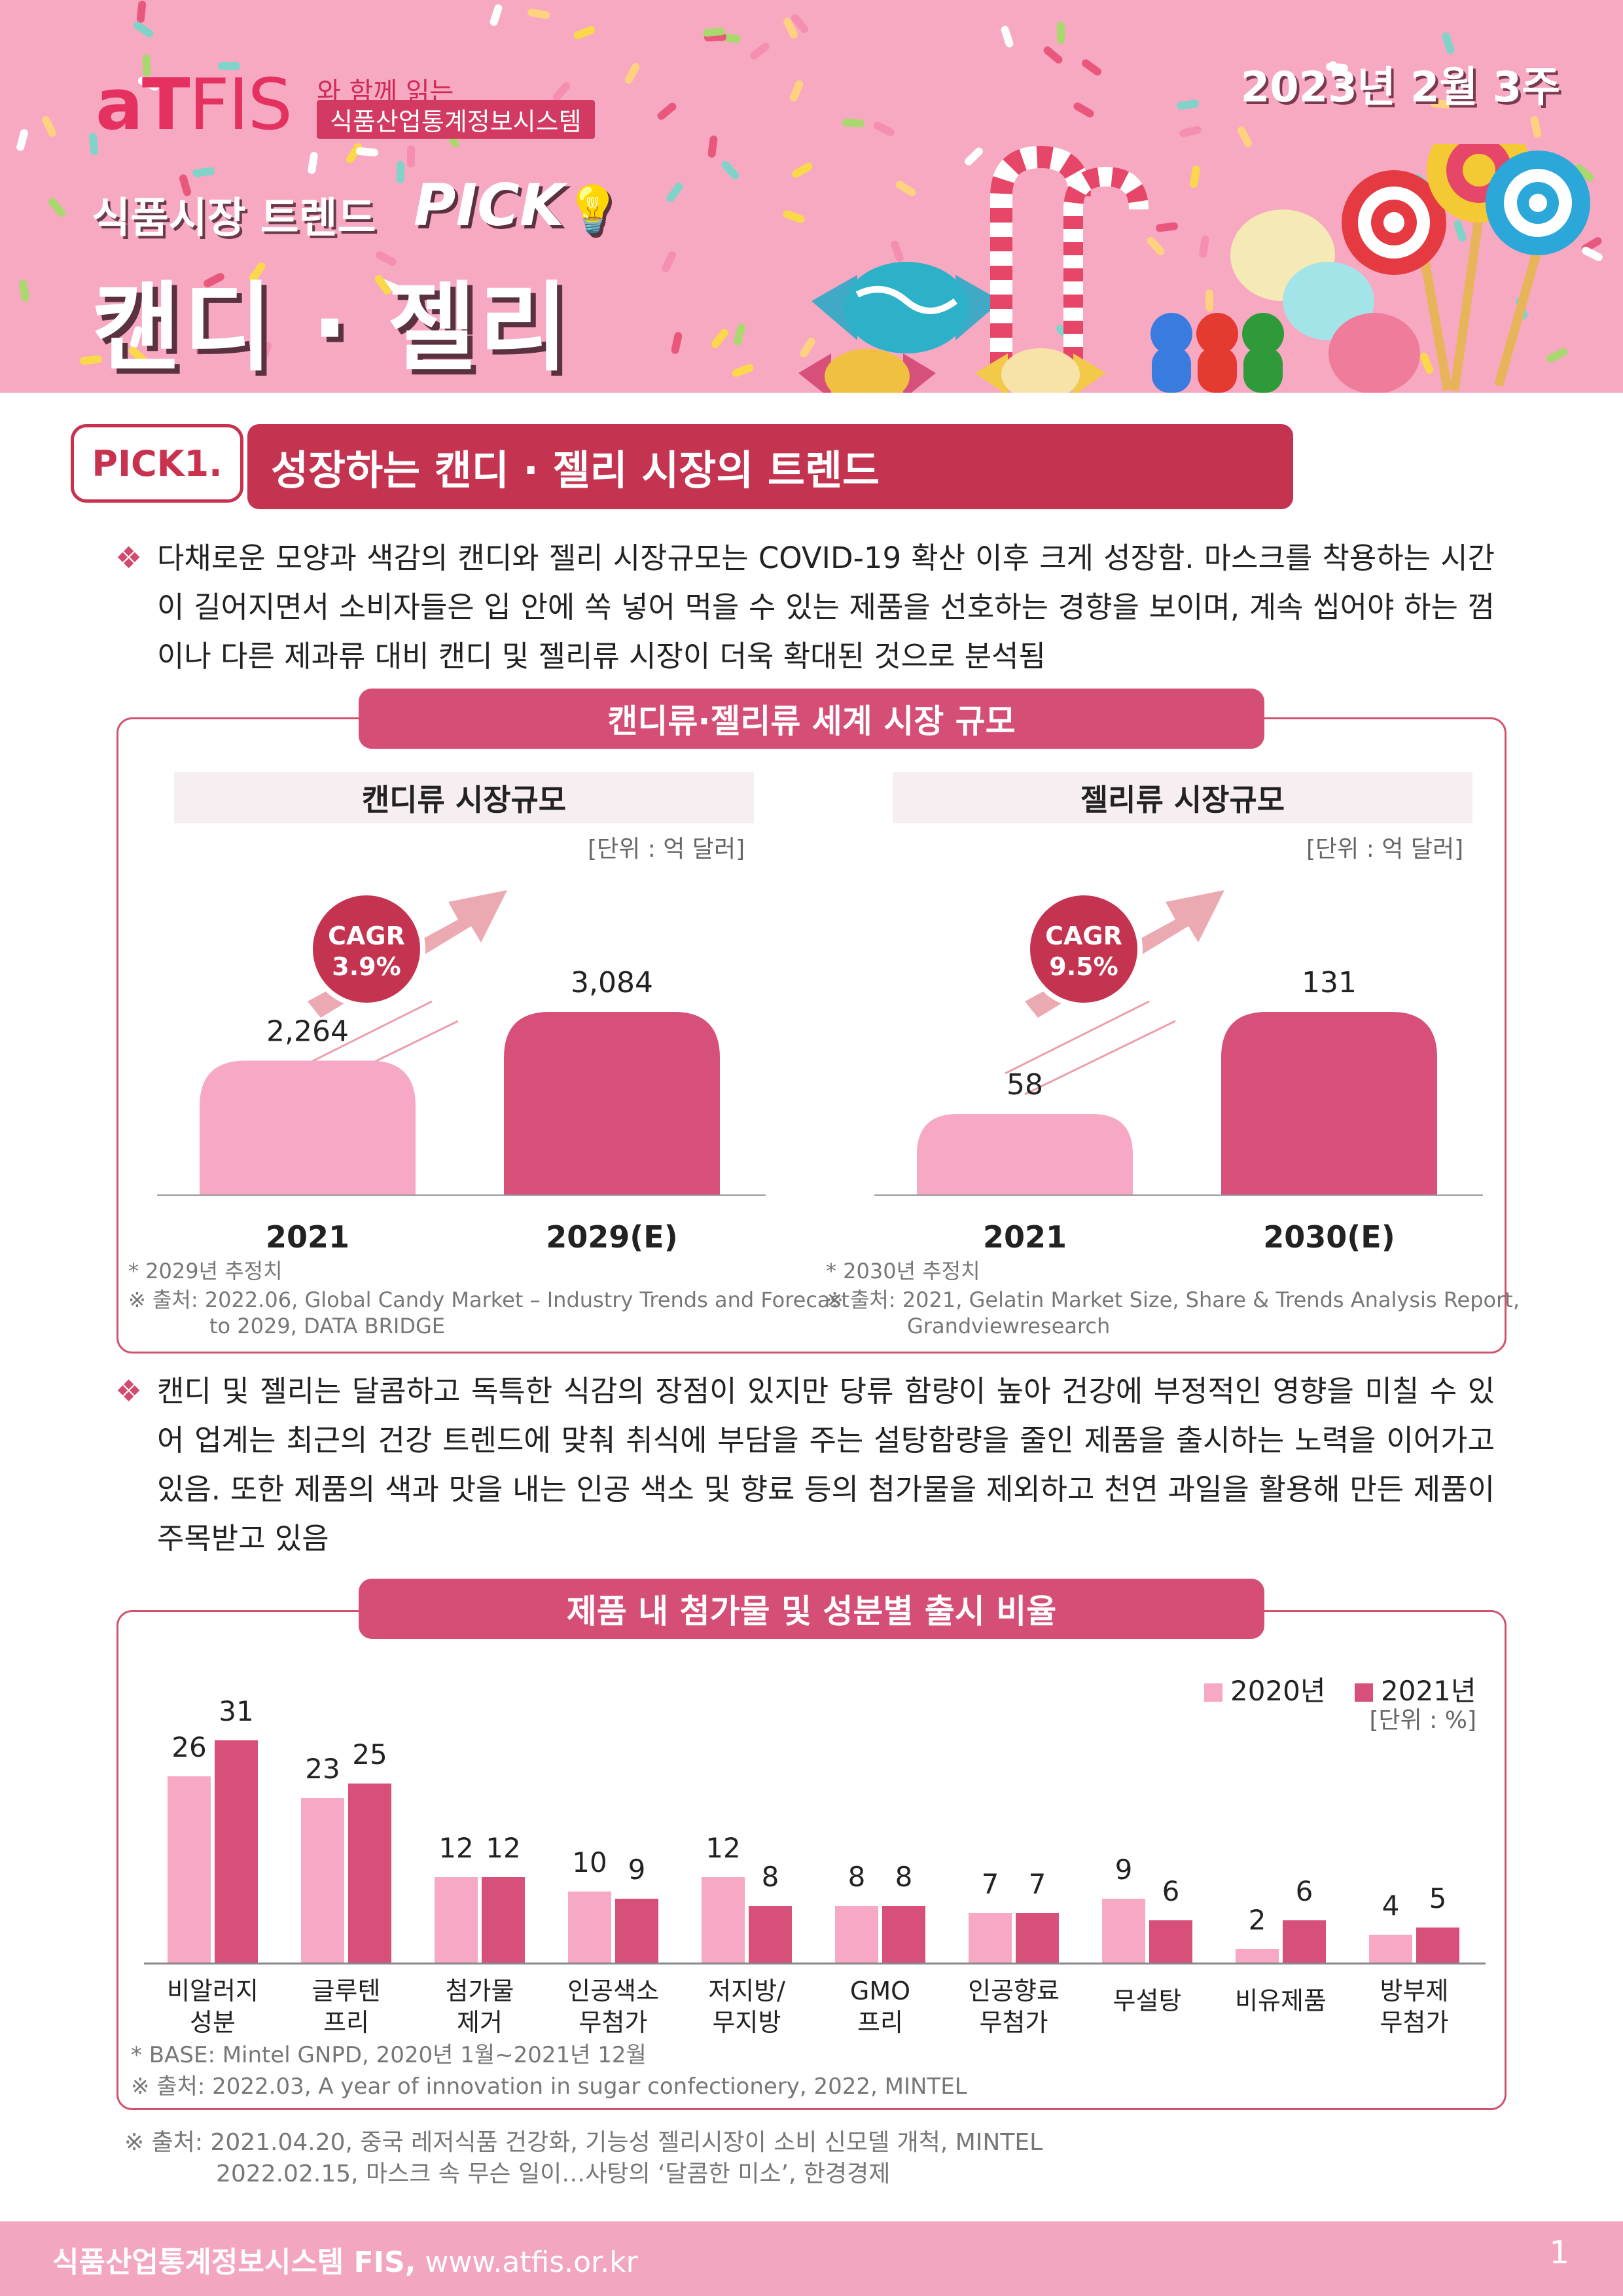 This screenshot has width=1623, height=2296. I want to click on market-size-title: 캔디류·젤리류 세계 시장 규모, so click(811, 719).